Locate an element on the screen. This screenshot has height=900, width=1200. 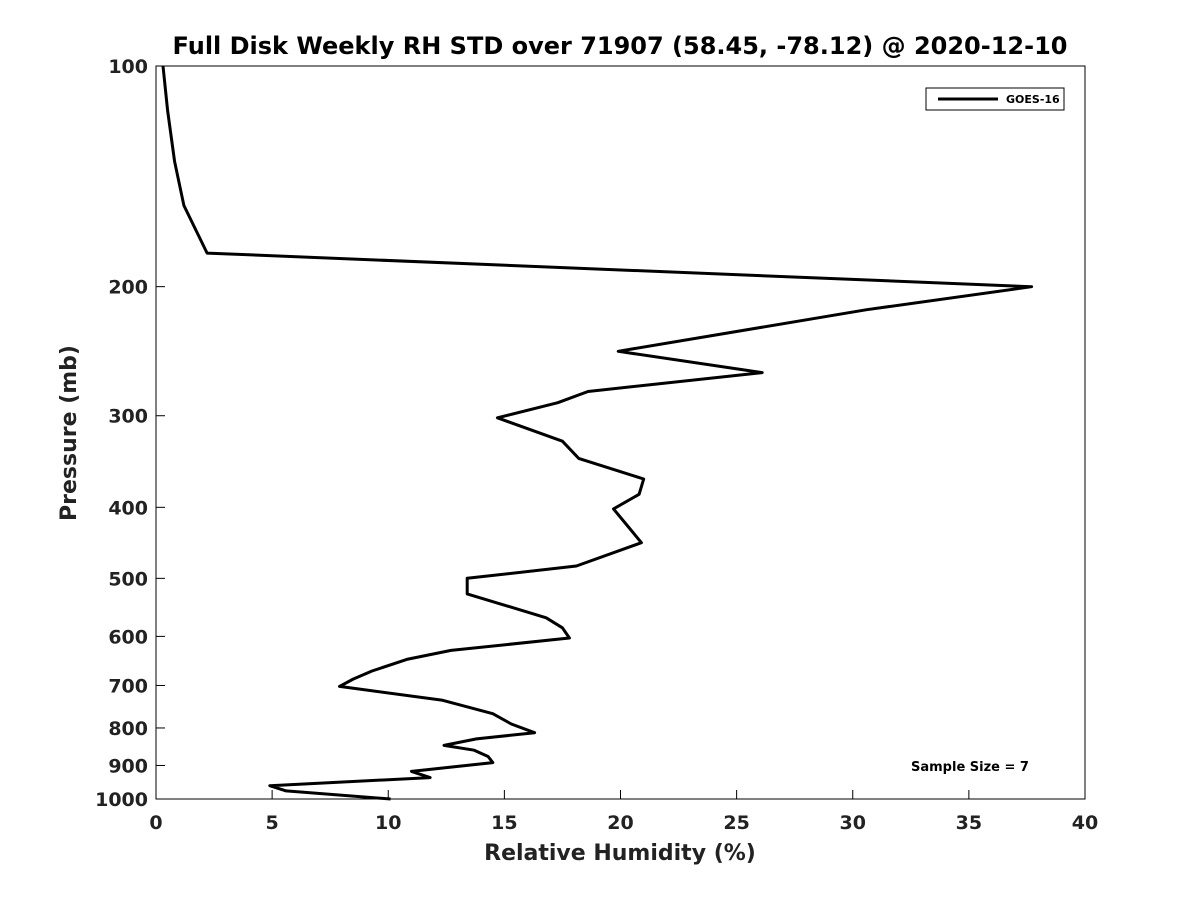
sample-size-annotation: Sample Size = 7 is located at coordinates (970, 767).